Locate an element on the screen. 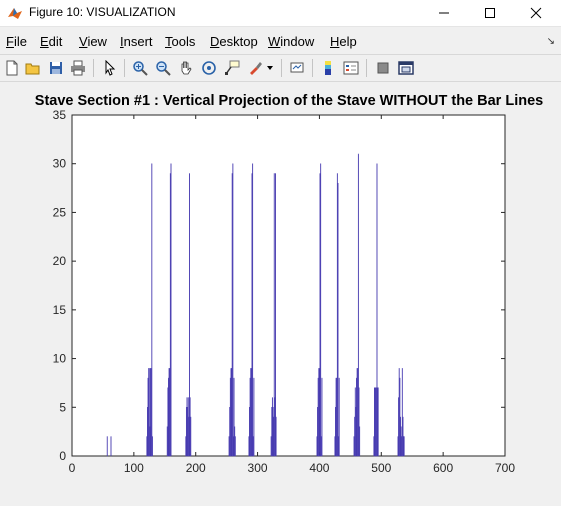 This screenshot has width=561, height=506. legend-icon is located at coordinates (351, 68).